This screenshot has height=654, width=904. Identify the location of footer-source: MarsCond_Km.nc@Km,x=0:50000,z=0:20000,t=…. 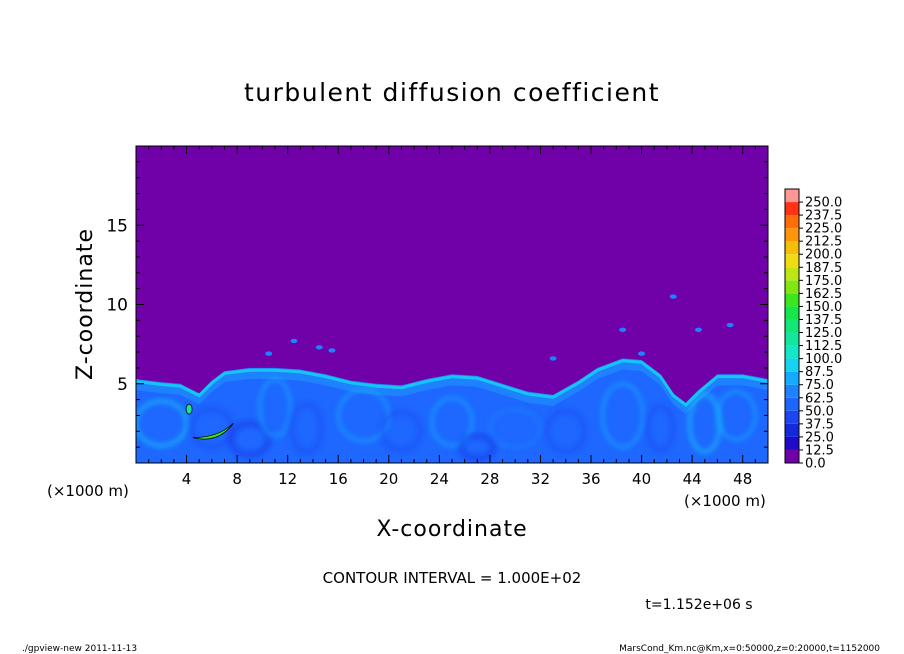
(749, 649).